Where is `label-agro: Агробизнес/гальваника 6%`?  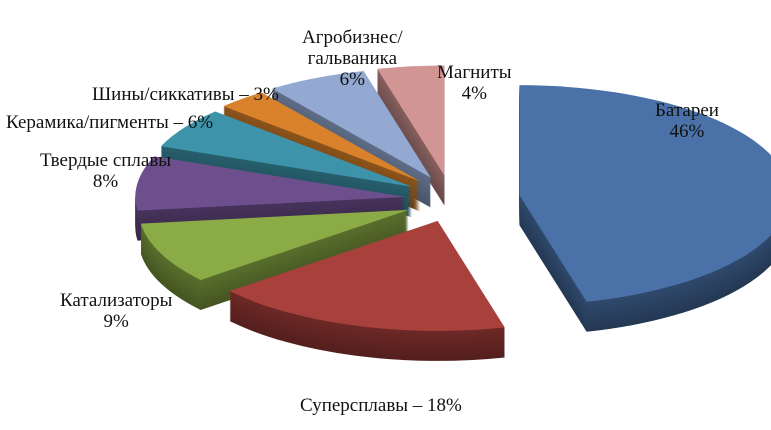
label-agro: Агробизнес/гальваника 6% is located at coordinates (352, 58).